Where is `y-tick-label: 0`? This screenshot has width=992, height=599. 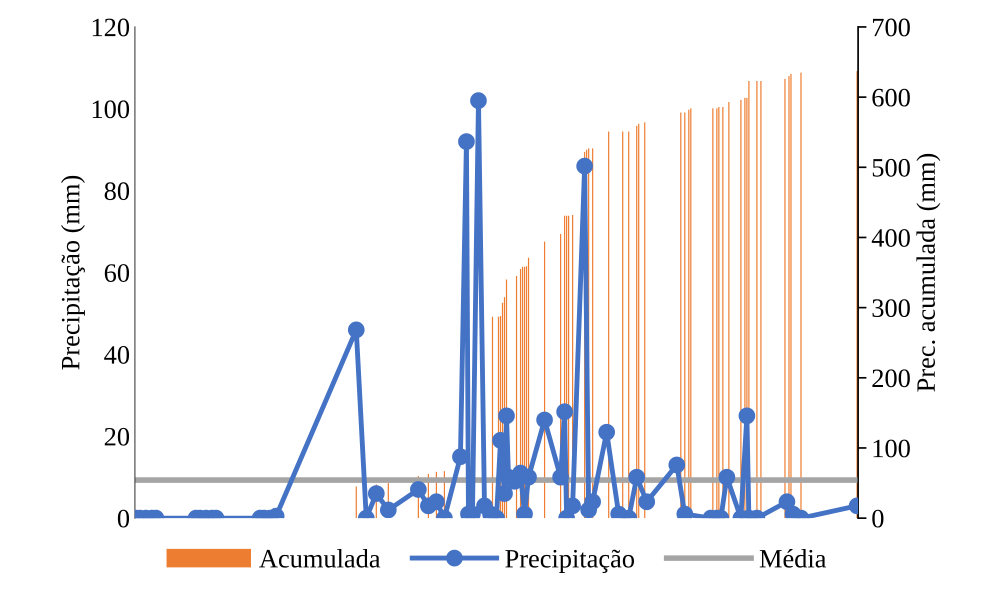 y-tick-label: 0 is located at coordinates (124, 519).